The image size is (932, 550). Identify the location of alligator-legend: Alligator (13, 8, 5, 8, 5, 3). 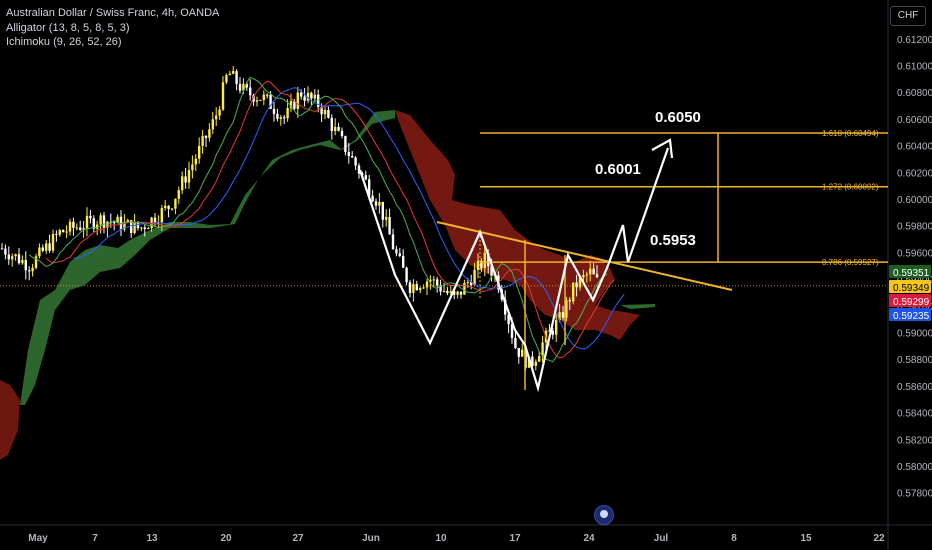
(68, 27).